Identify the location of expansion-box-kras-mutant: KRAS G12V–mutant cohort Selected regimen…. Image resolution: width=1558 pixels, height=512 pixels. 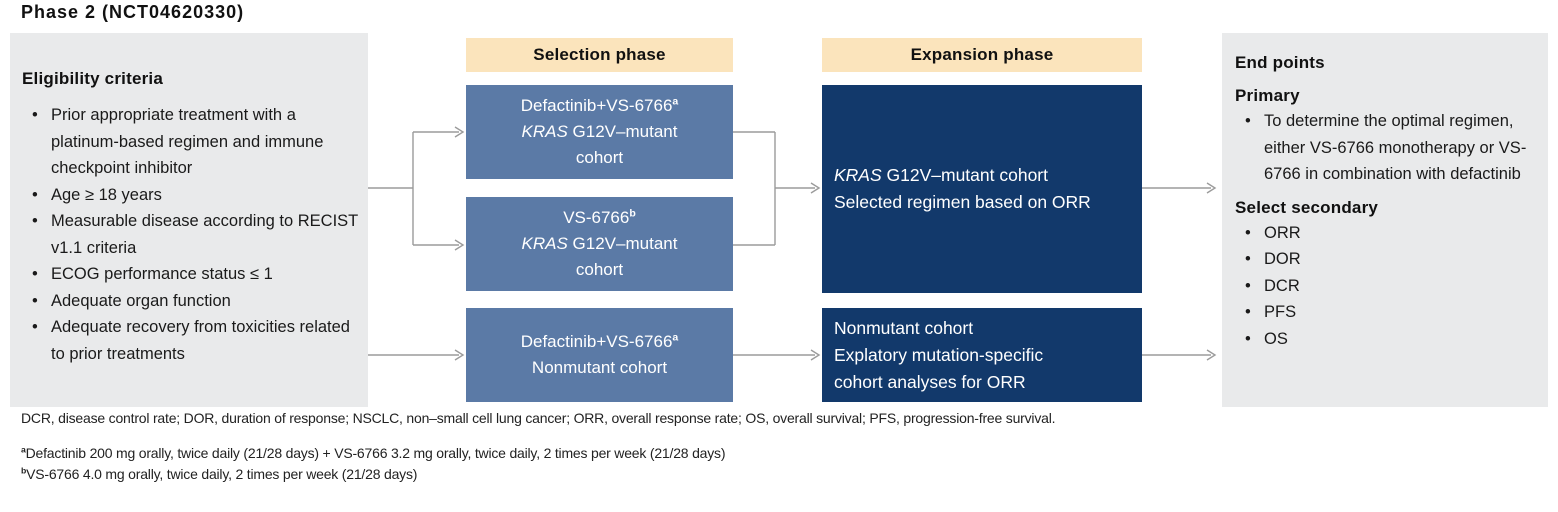
(982, 189).